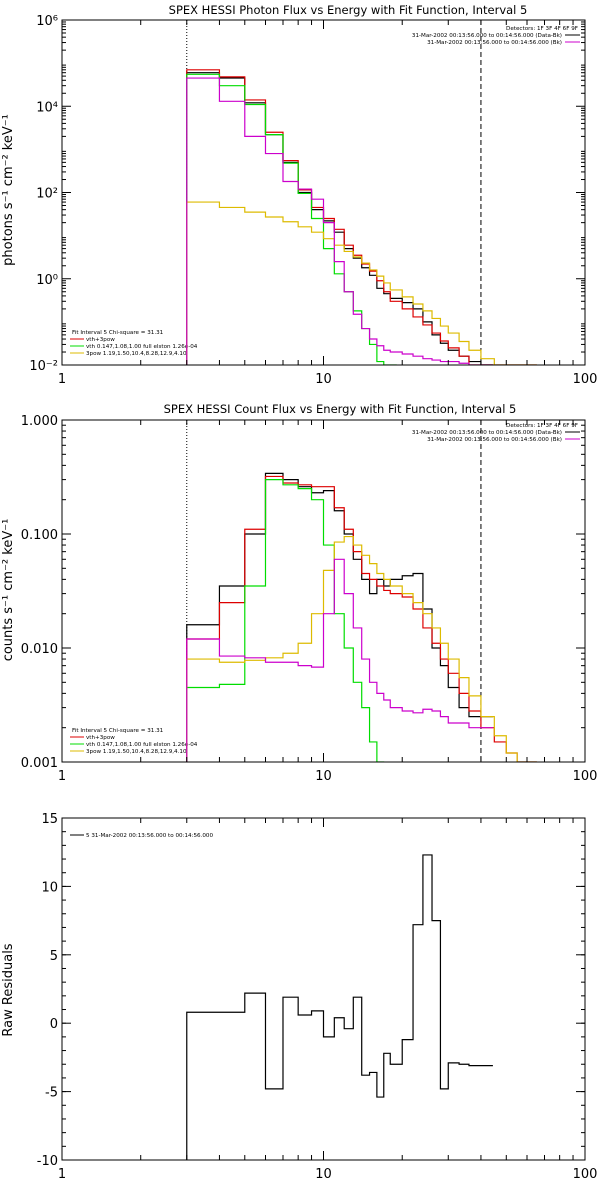 Image resolution: width=600 pixels, height=1200 pixels. I want to click on y-tick-label: 0.001, so click(39, 763).